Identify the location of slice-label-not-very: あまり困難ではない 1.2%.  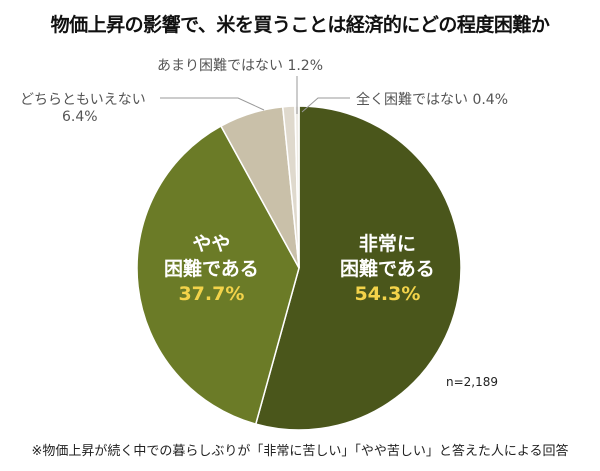
(240, 65).